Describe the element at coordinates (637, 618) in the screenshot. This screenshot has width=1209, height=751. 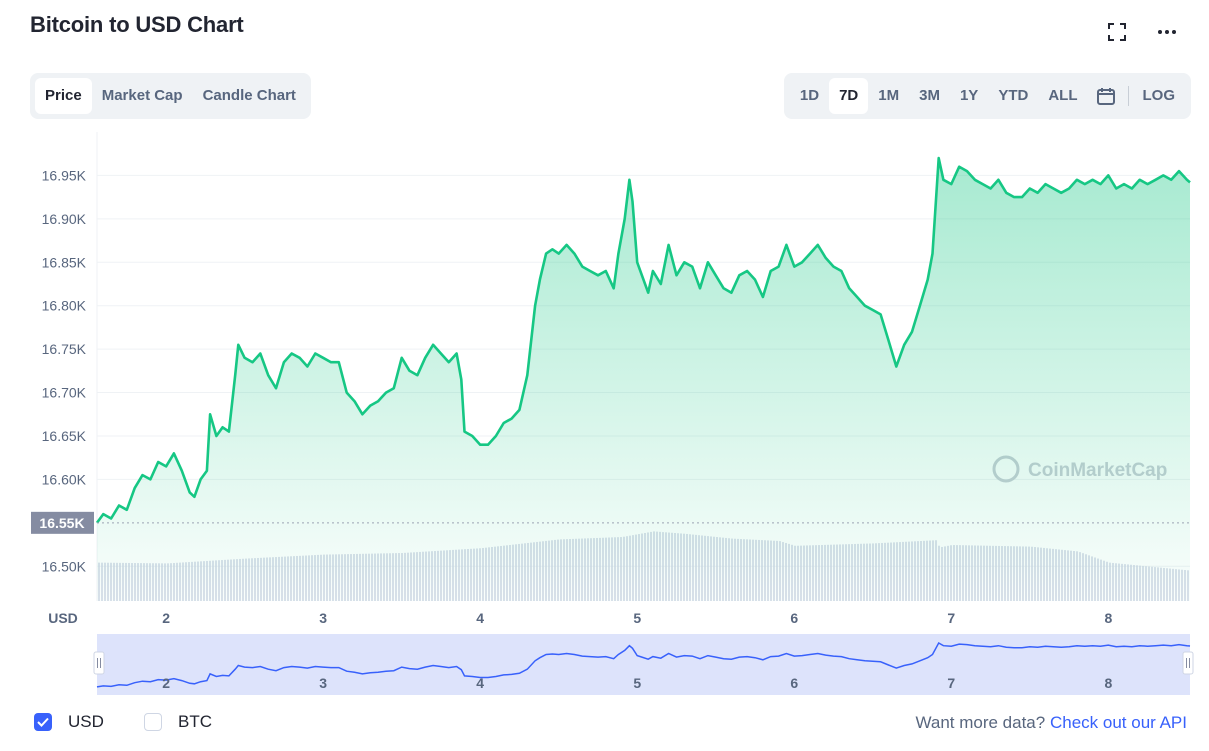
I see `x-tick-label: 5` at that location.